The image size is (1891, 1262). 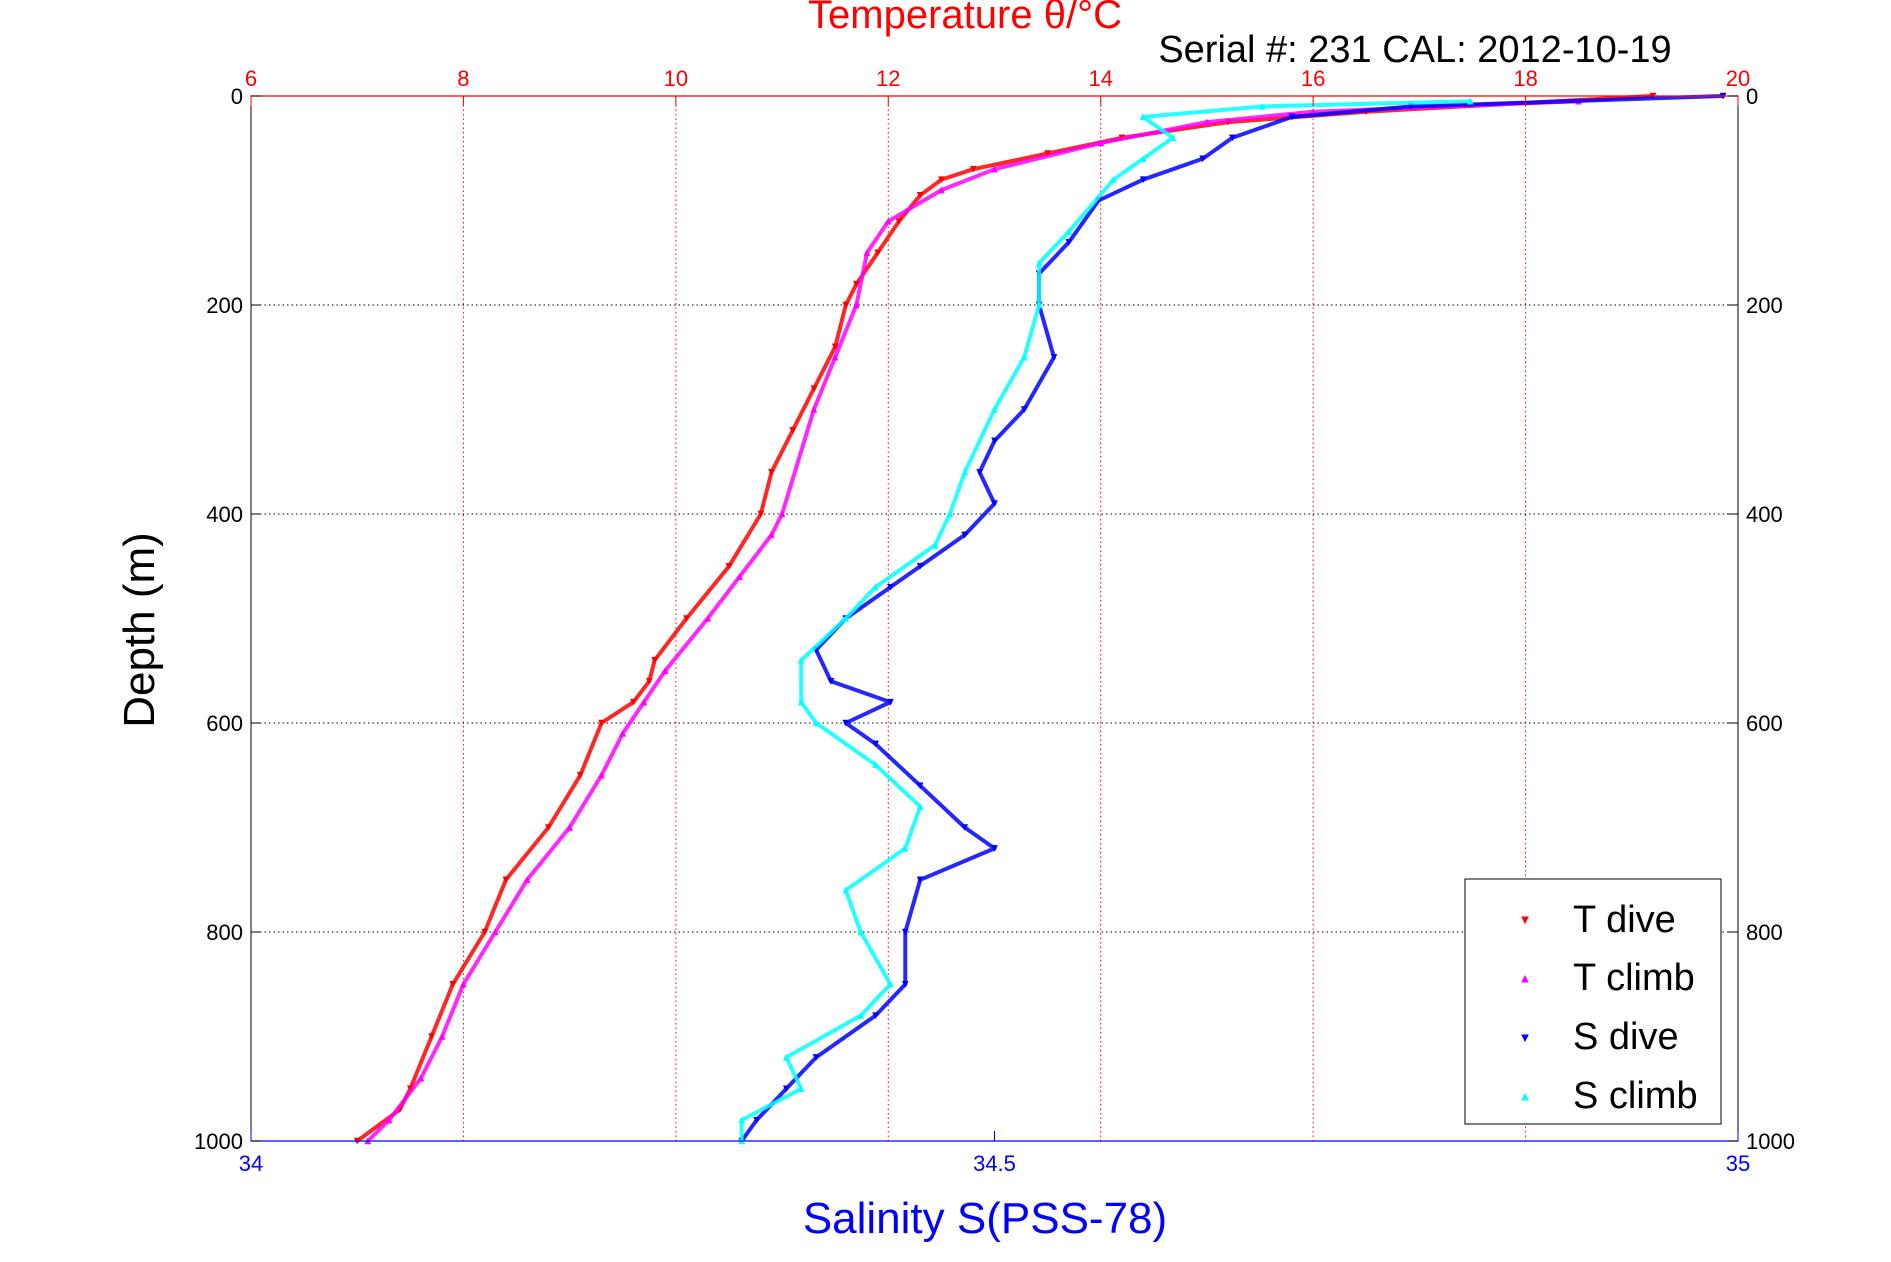 I want to click on temperature-tick-label: 14, so click(x=1100, y=78).